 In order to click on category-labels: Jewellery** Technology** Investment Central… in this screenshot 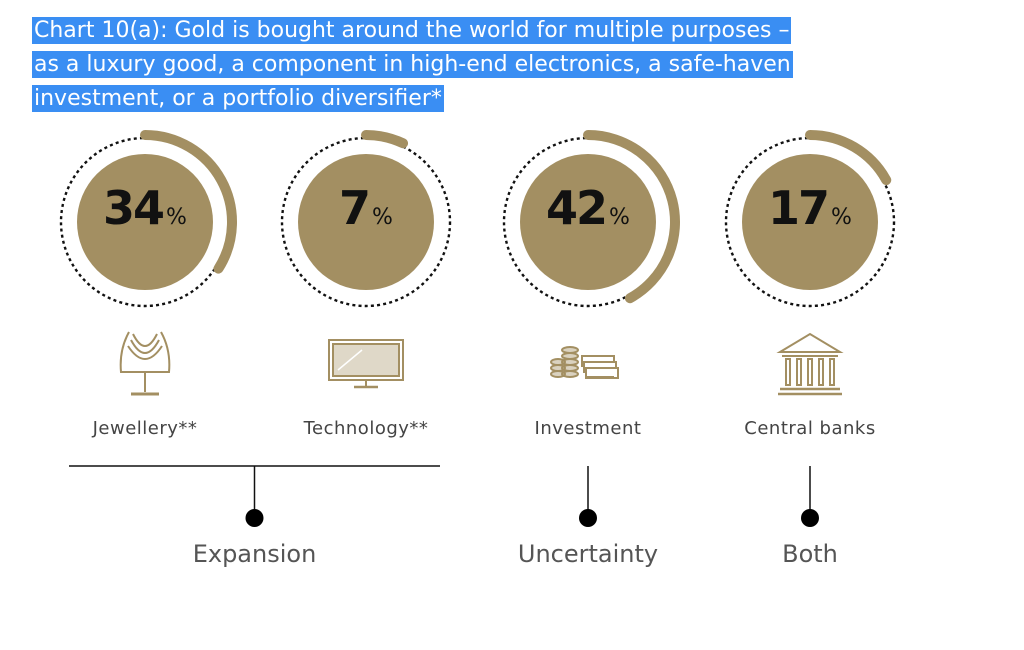, I will do `click(484, 428)`.